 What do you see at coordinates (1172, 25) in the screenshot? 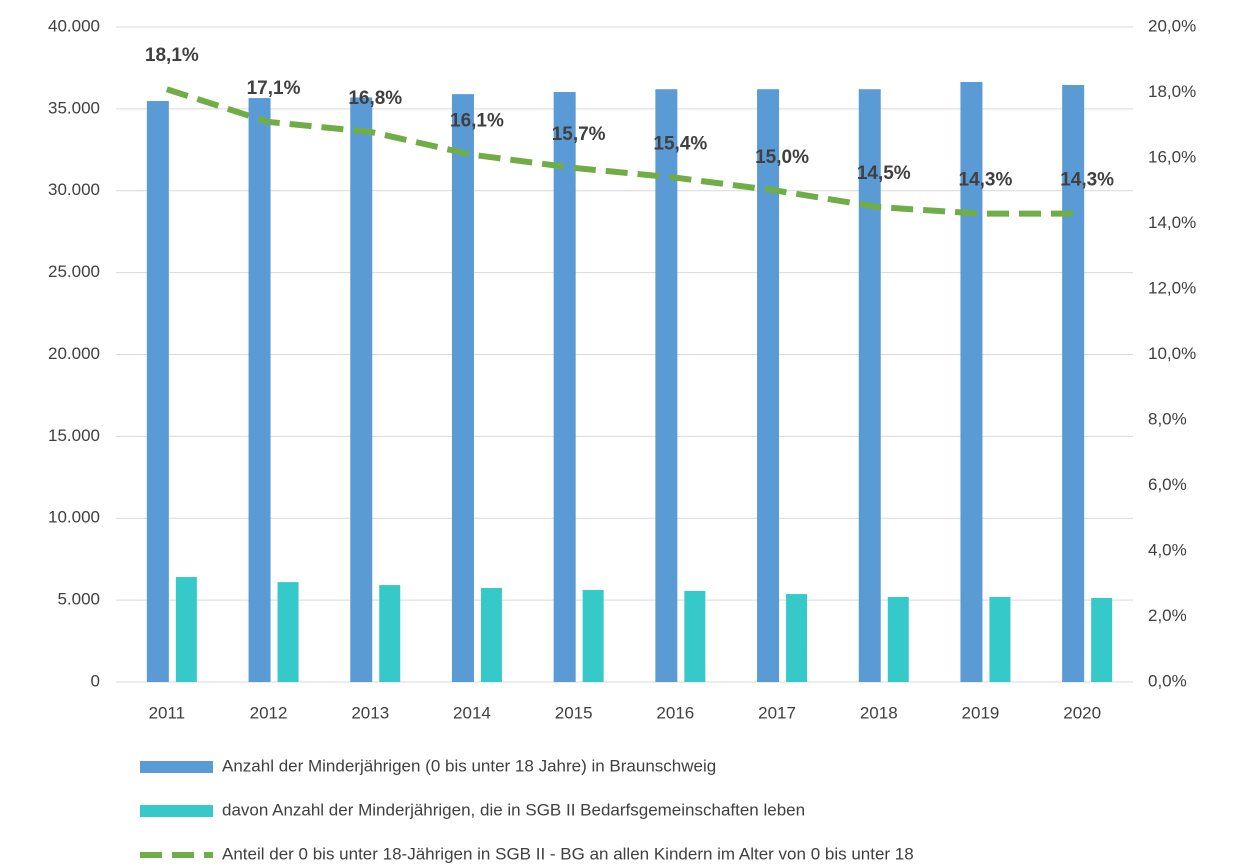
I see `y2-tick-label: 20,0%` at bounding box center [1172, 25].